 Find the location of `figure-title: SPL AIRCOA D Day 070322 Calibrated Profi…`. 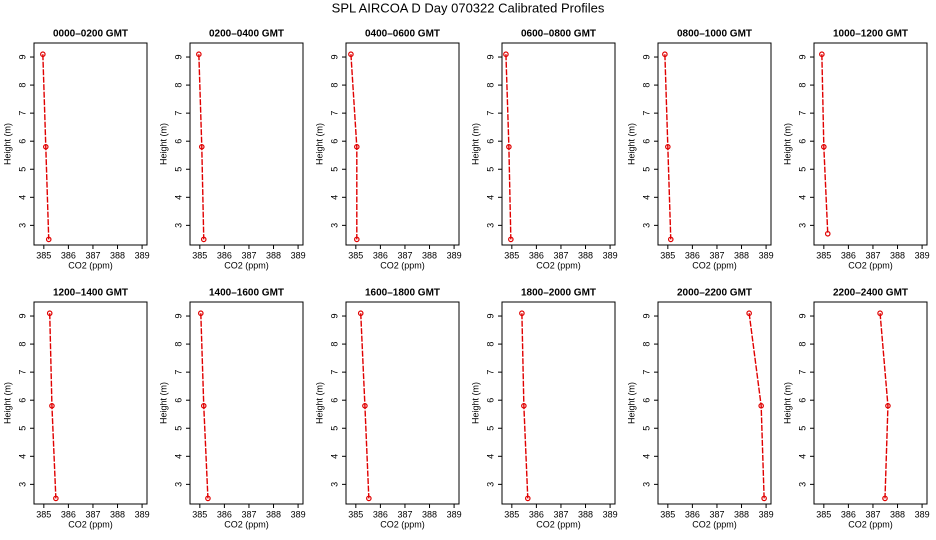

figure-title: SPL AIRCOA D Day 070322 Calibrated Profi… is located at coordinates (468, 7).